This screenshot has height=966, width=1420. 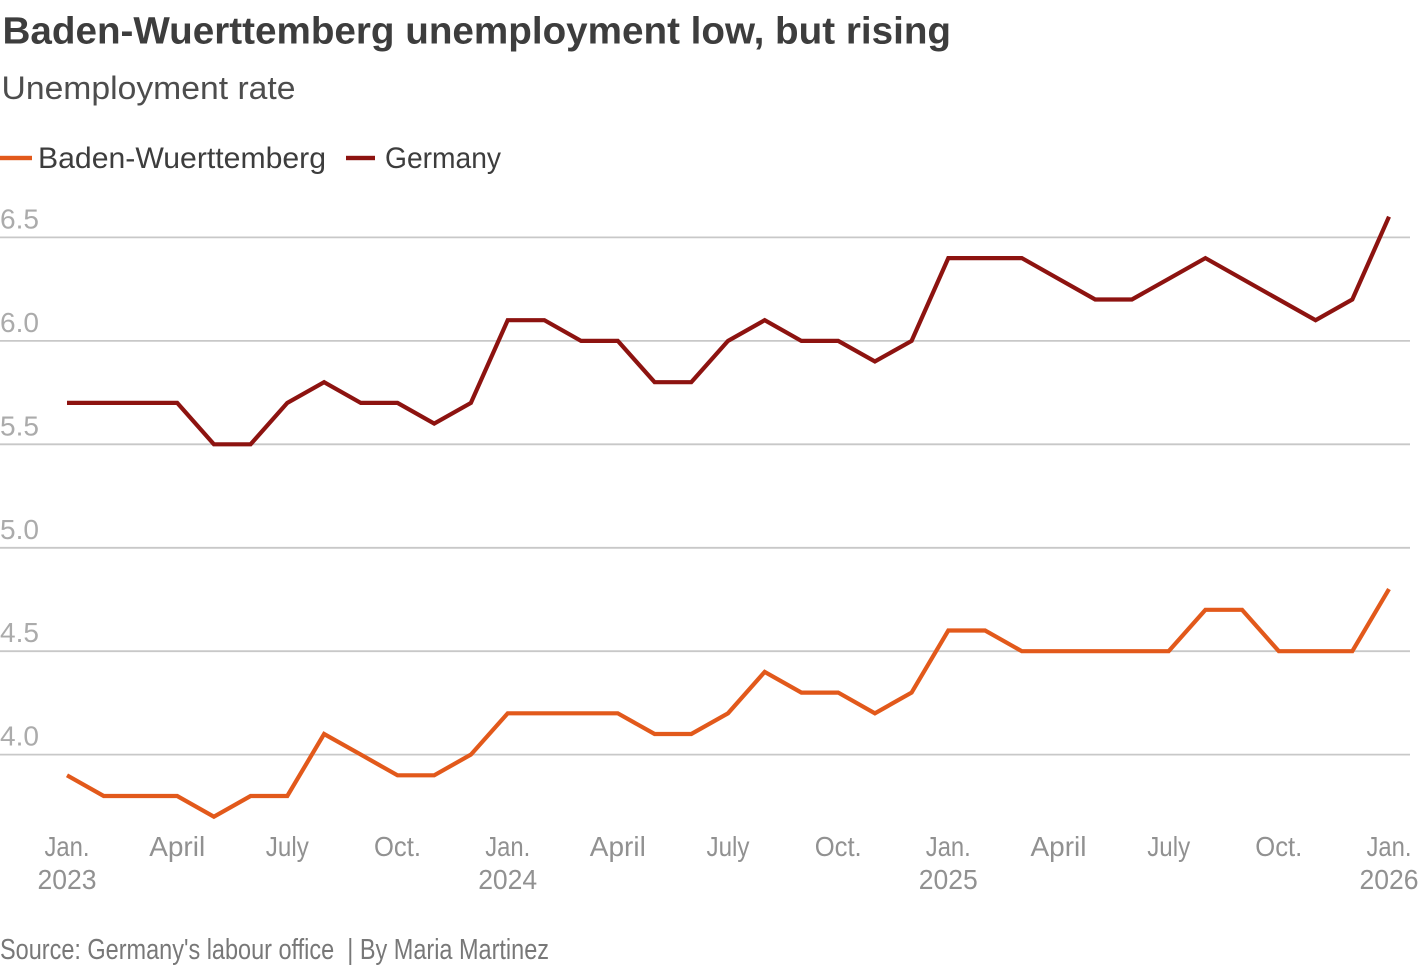 What do you see at coordinates (19, 632) in the screenshot?
I see `svg-text: 4.5` at bounding box center [19, 632].